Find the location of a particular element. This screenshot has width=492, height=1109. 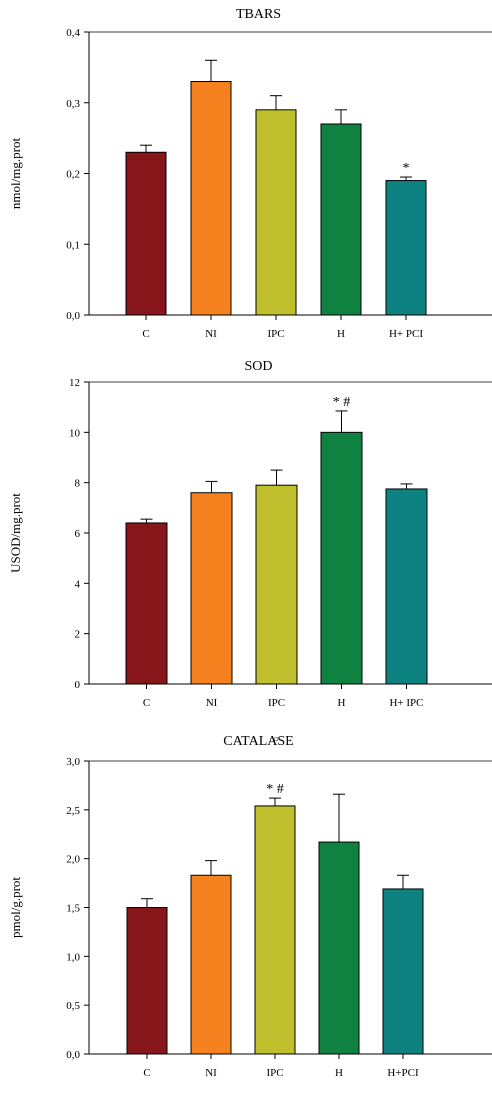

y-axis-label: USOD/mg.prot is located at coordinates (15, 533).